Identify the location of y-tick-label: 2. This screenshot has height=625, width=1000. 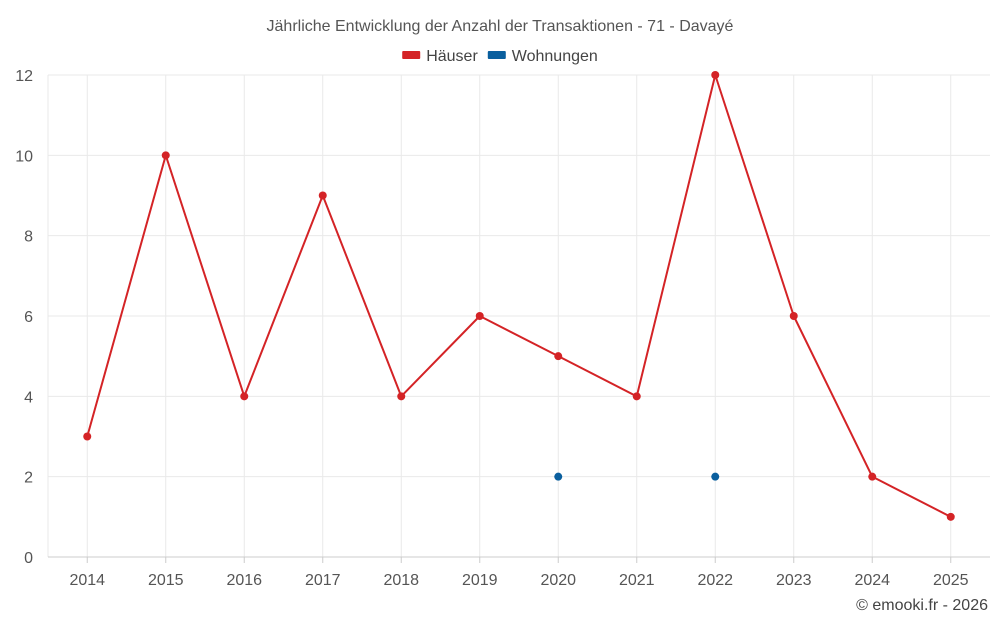
(28, 478).